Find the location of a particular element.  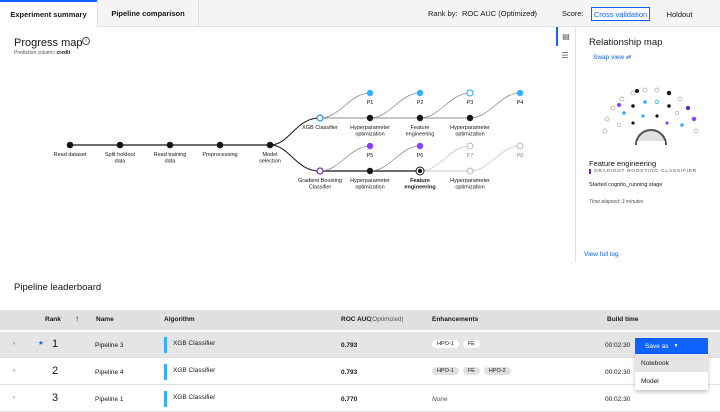

tab-pipeline-comparison: Pipeline comparison is located at coordinates (148, 13).